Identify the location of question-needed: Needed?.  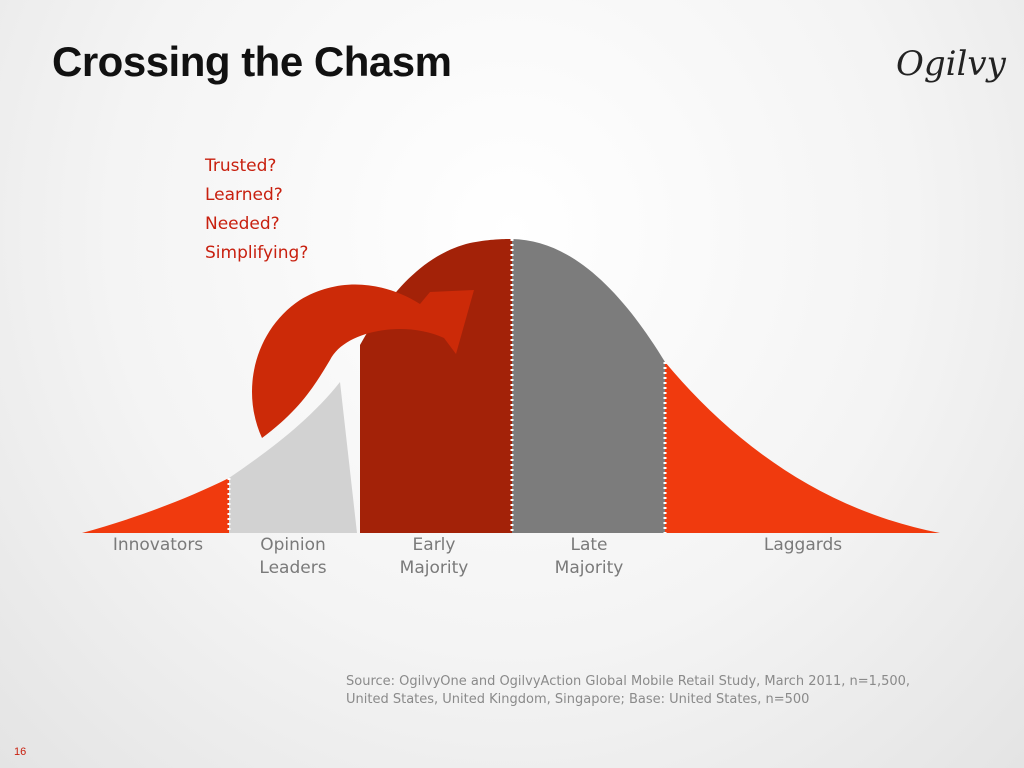
(242, 224).